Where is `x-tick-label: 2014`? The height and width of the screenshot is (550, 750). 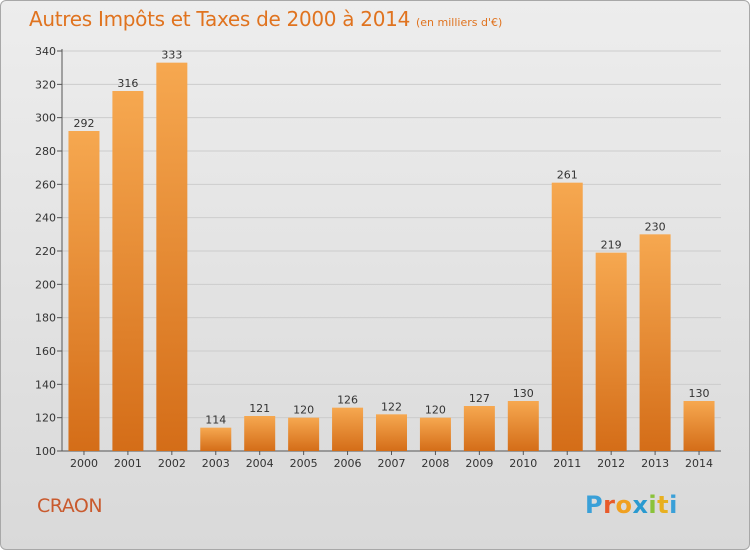
x-tick-label: 2014 is located at coordinates (699, 463).